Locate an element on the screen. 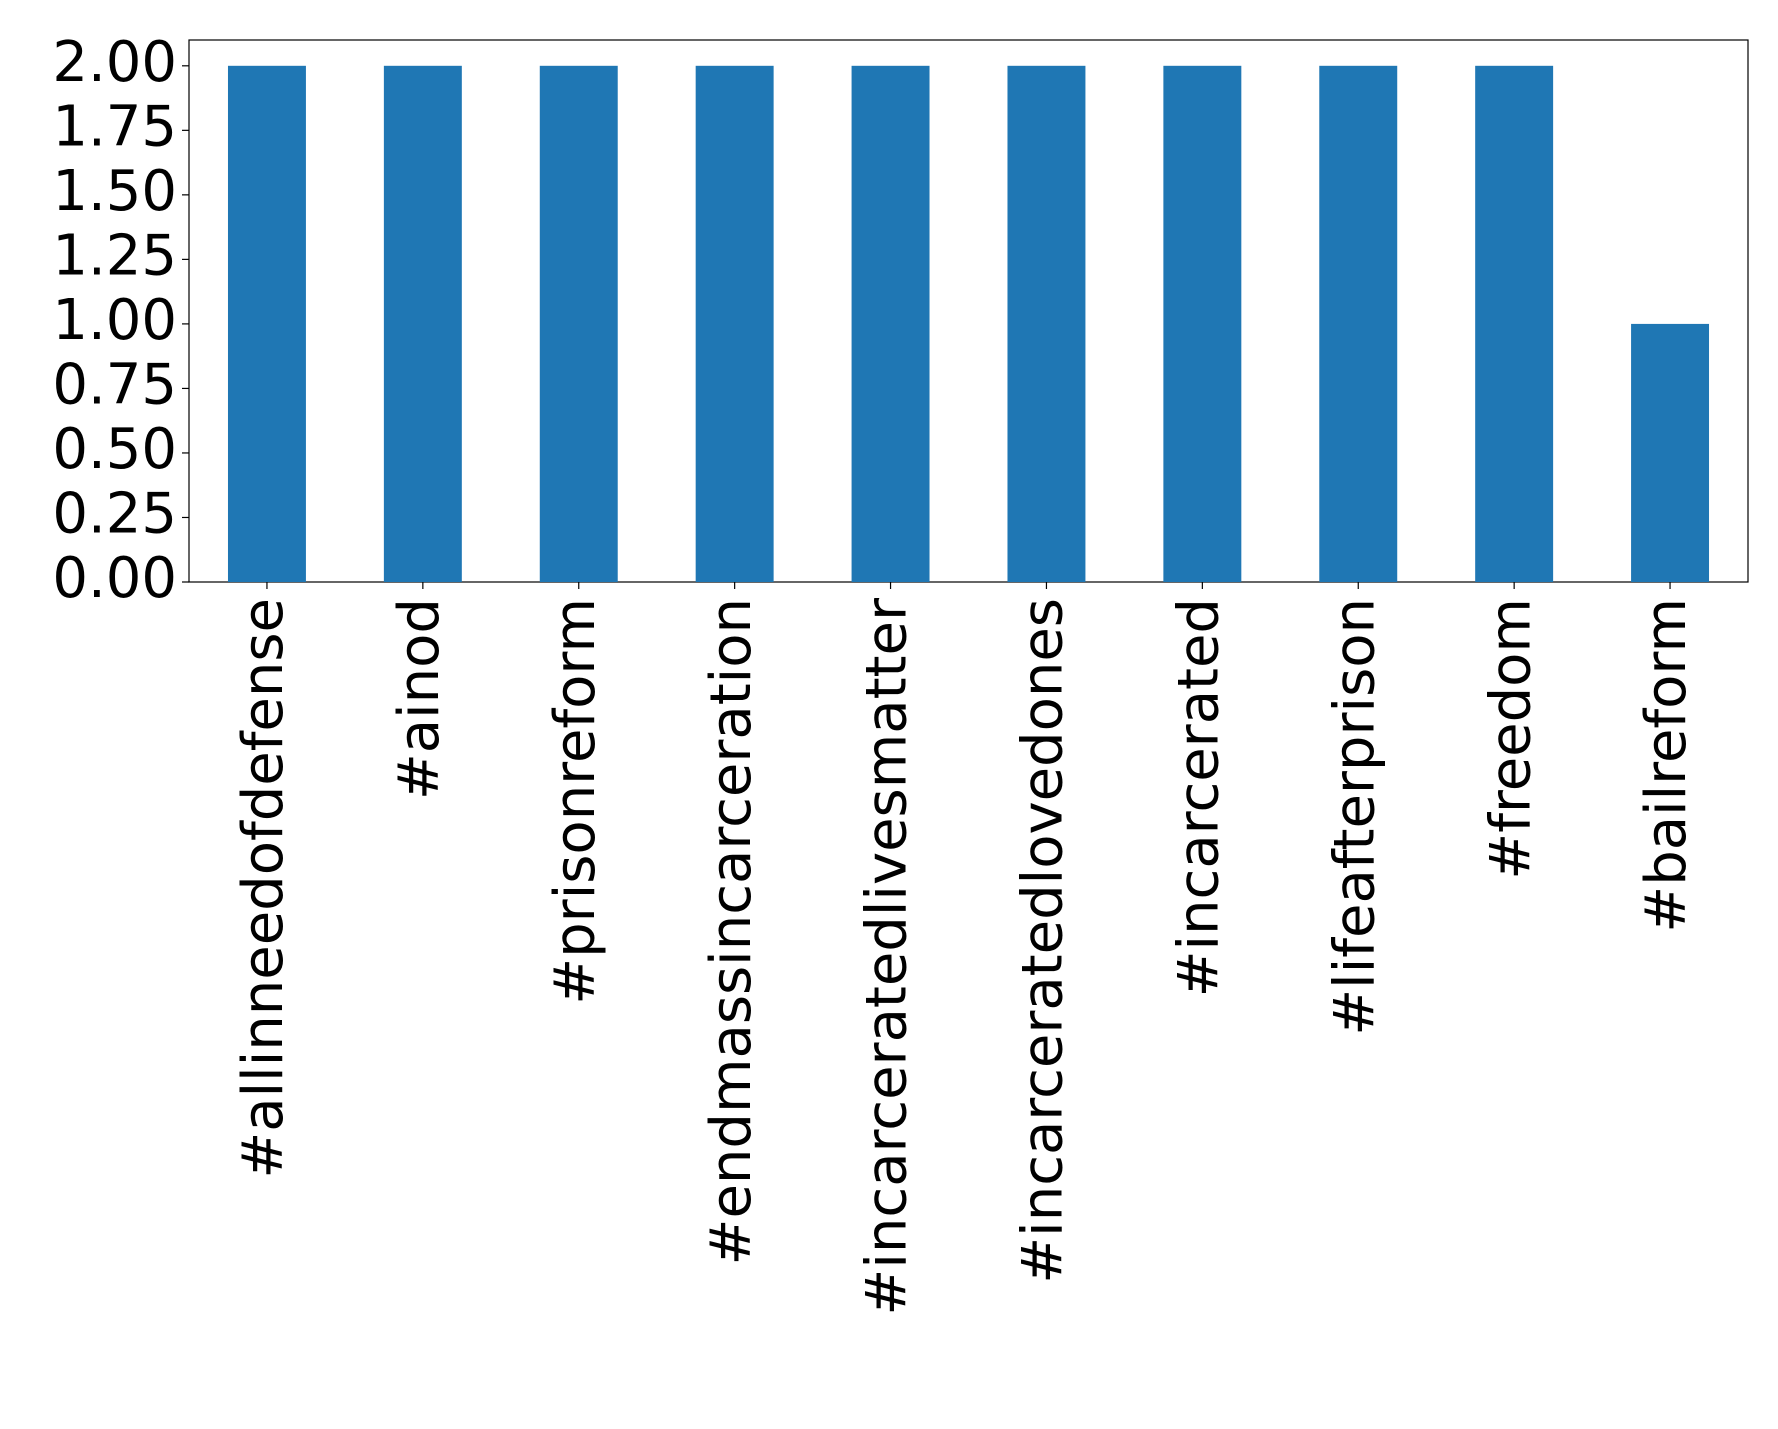  x-tick-label: #incarcerated is located at coordinates (1198, 797).